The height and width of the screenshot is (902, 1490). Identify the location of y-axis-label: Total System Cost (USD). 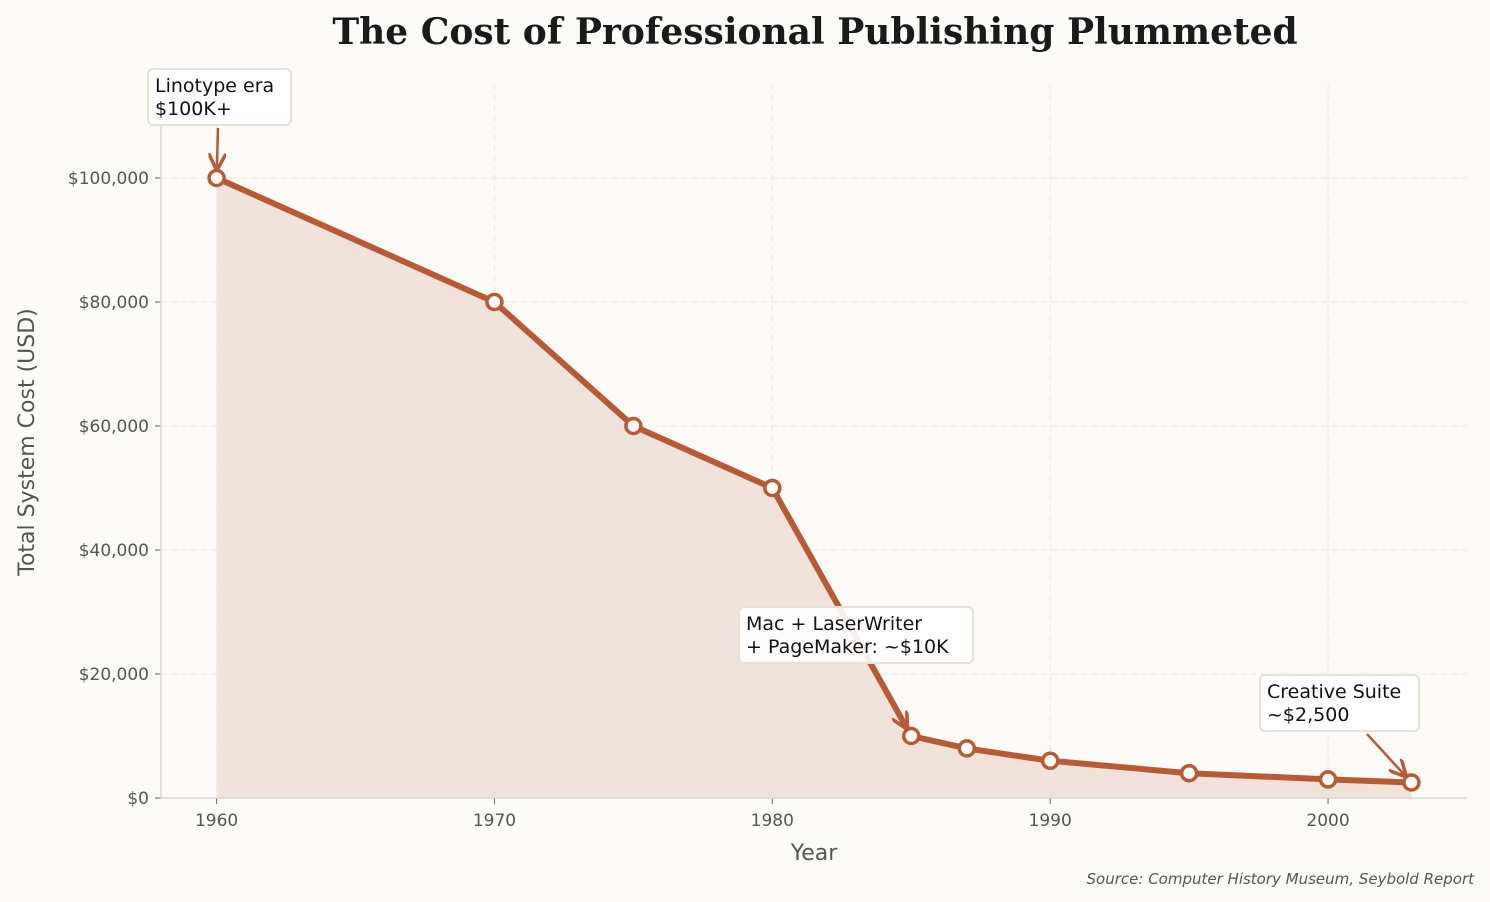
(27, 442).